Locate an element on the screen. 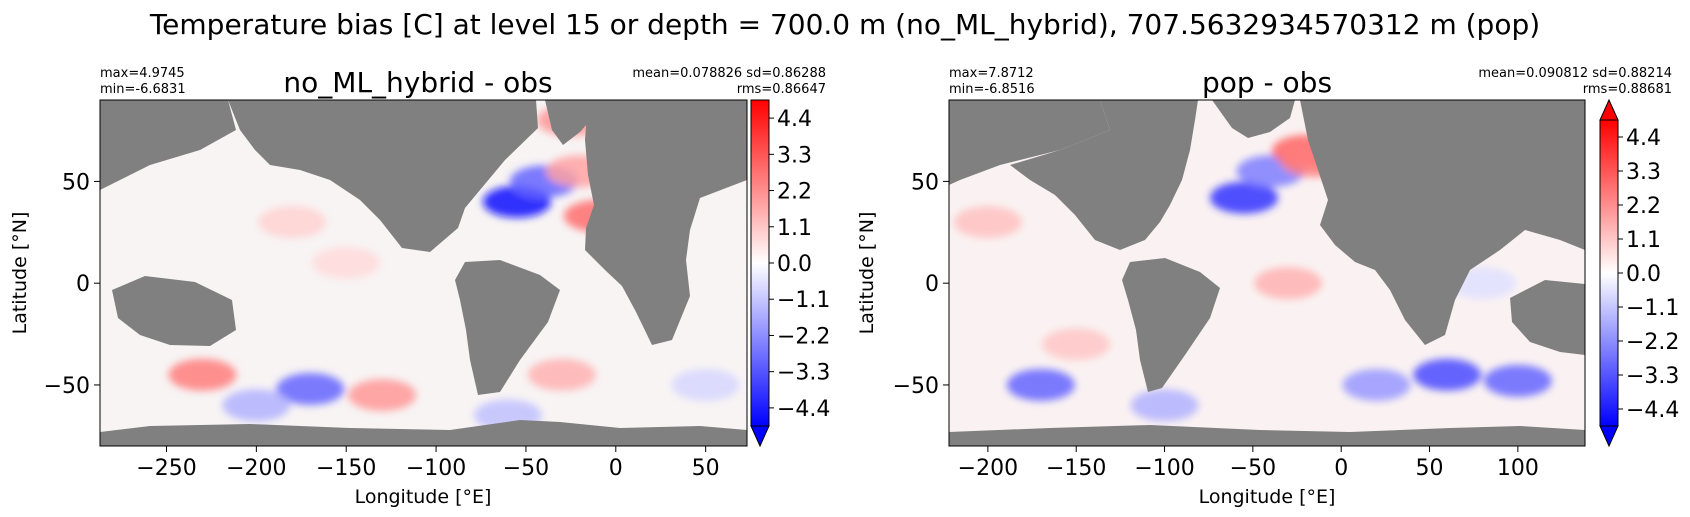  x-ticks: −250 −200 −150 −100 −50 0 50 is located at coordinates (428, 463).